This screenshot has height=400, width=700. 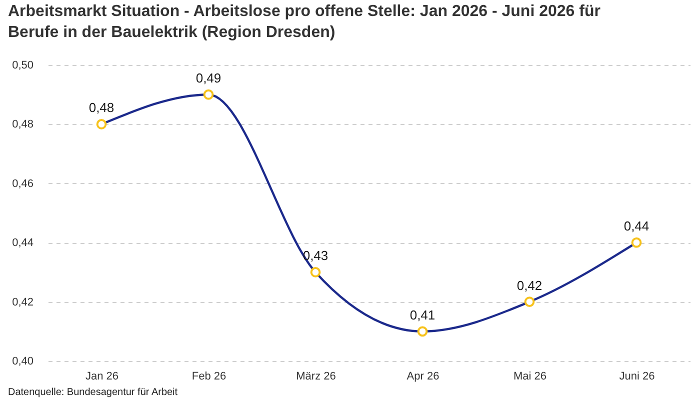 What do you see at coordinates (23, 243) in the screenshot?
I see `y-tick-label: 0,44` at bounding box center [23, 243].